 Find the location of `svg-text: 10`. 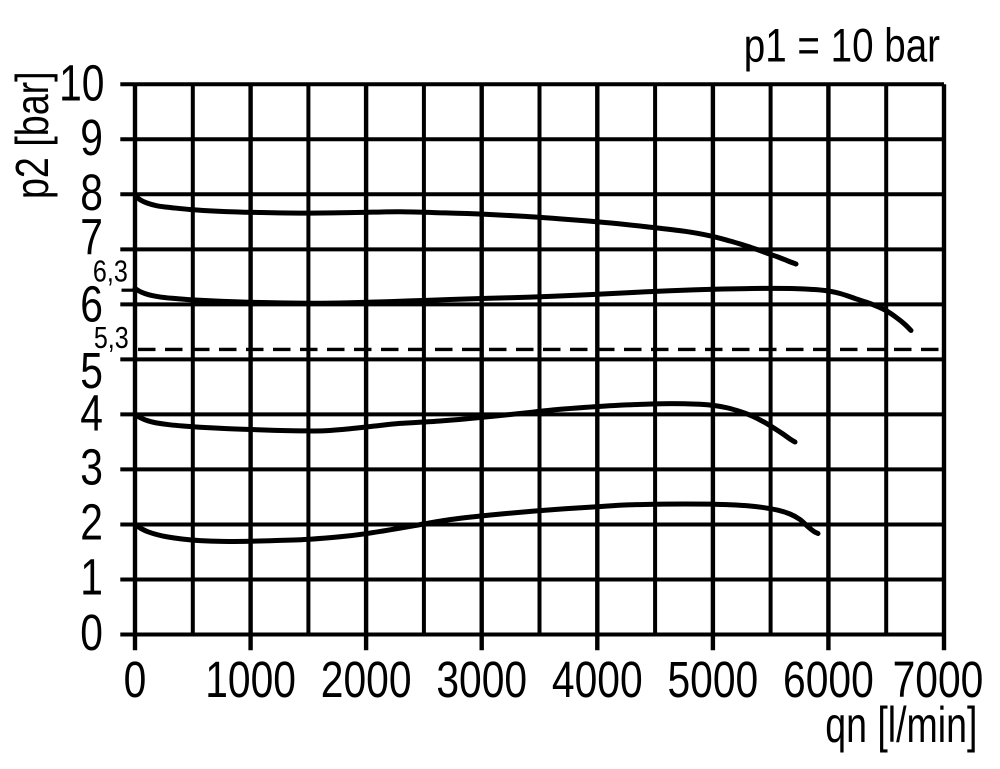

svg-text: 10 is located at coordinates (81, 82).